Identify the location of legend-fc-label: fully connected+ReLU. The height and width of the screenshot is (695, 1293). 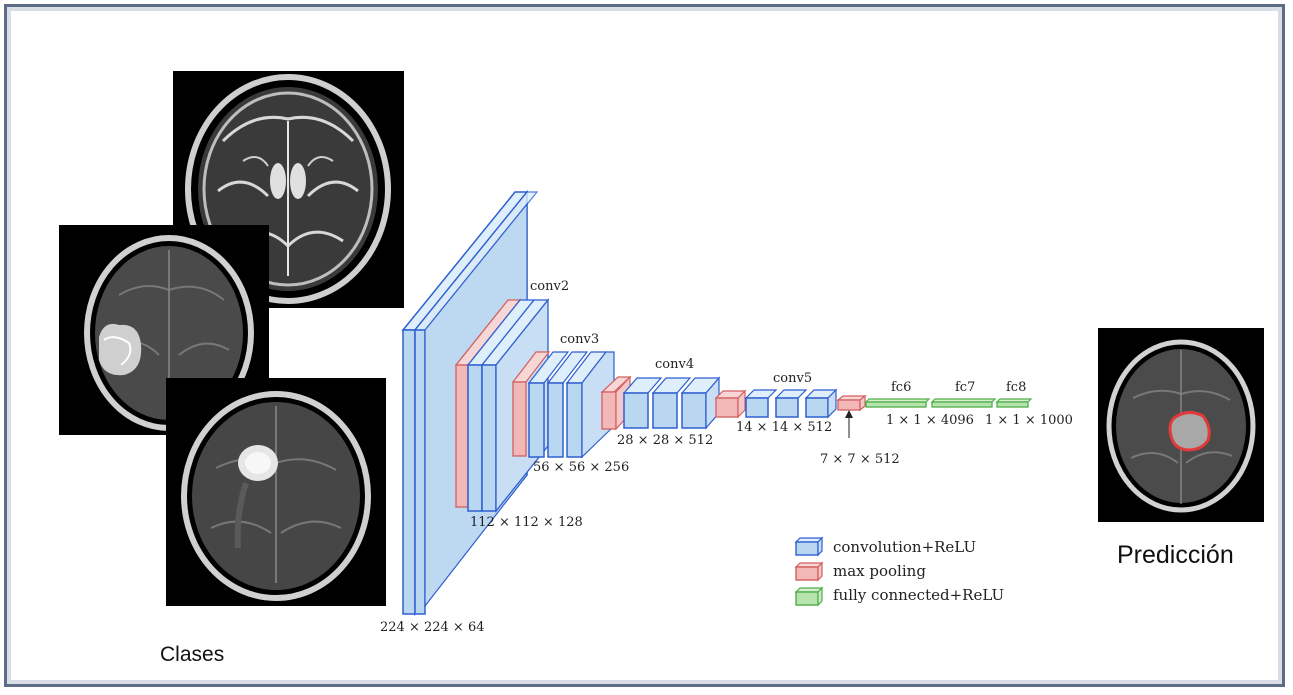
(918, 595).